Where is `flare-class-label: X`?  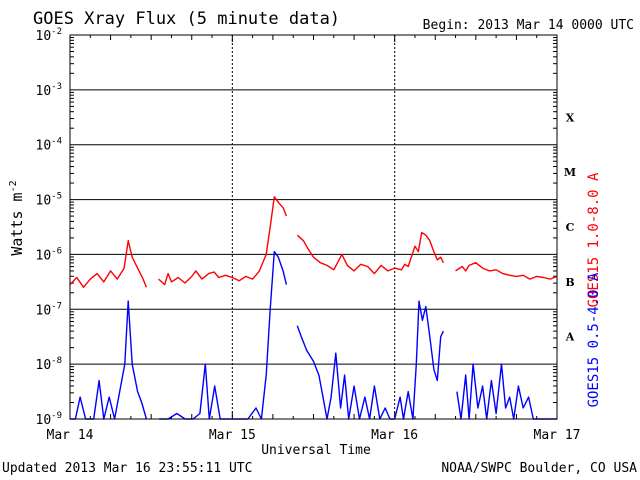
flare-class-label: X is located at coordinates (570, 117).